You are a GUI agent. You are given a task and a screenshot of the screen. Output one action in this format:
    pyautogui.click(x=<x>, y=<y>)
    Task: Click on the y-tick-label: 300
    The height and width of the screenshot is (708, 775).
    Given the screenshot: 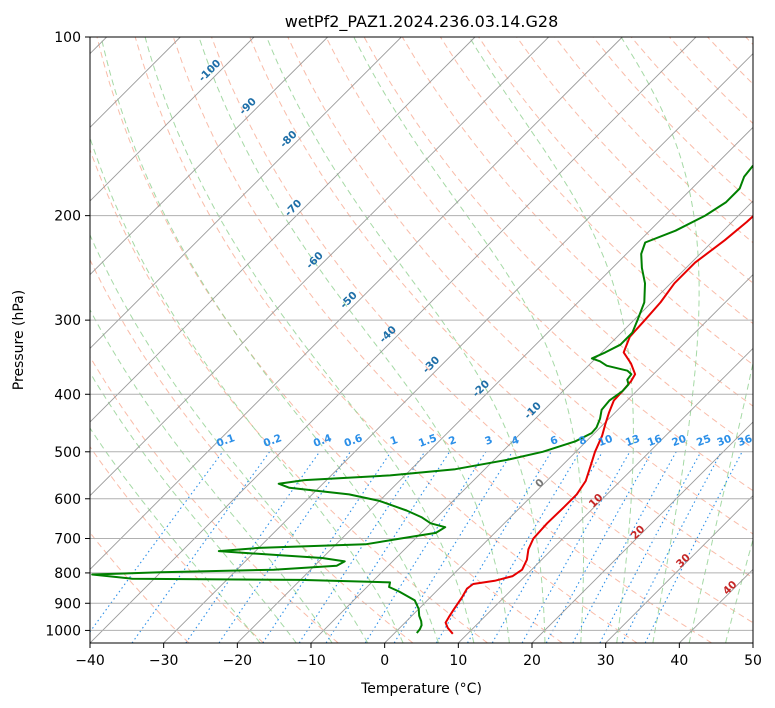 What is the action you would take?
    pyautogui.click(x=67, y=321)
    